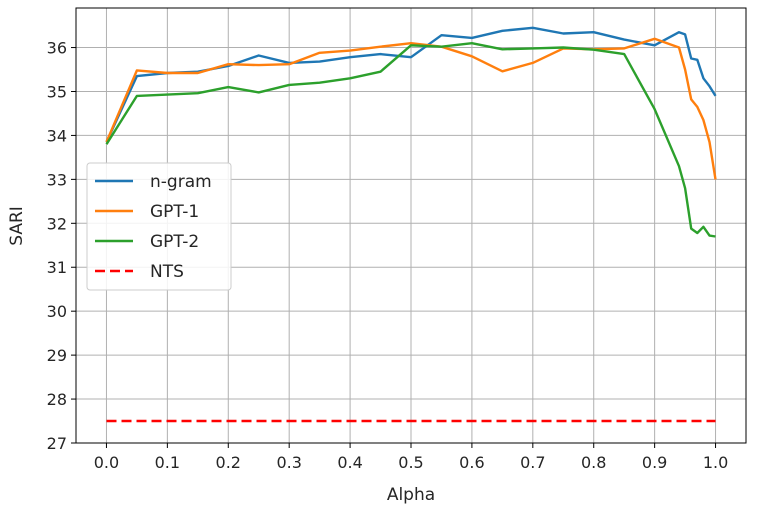 The image size is (758, 510). What do you see at coordinates (410, 462) in the screenshot?
I see `x-tick-label: 0.5` at bounding box center [410, 462].